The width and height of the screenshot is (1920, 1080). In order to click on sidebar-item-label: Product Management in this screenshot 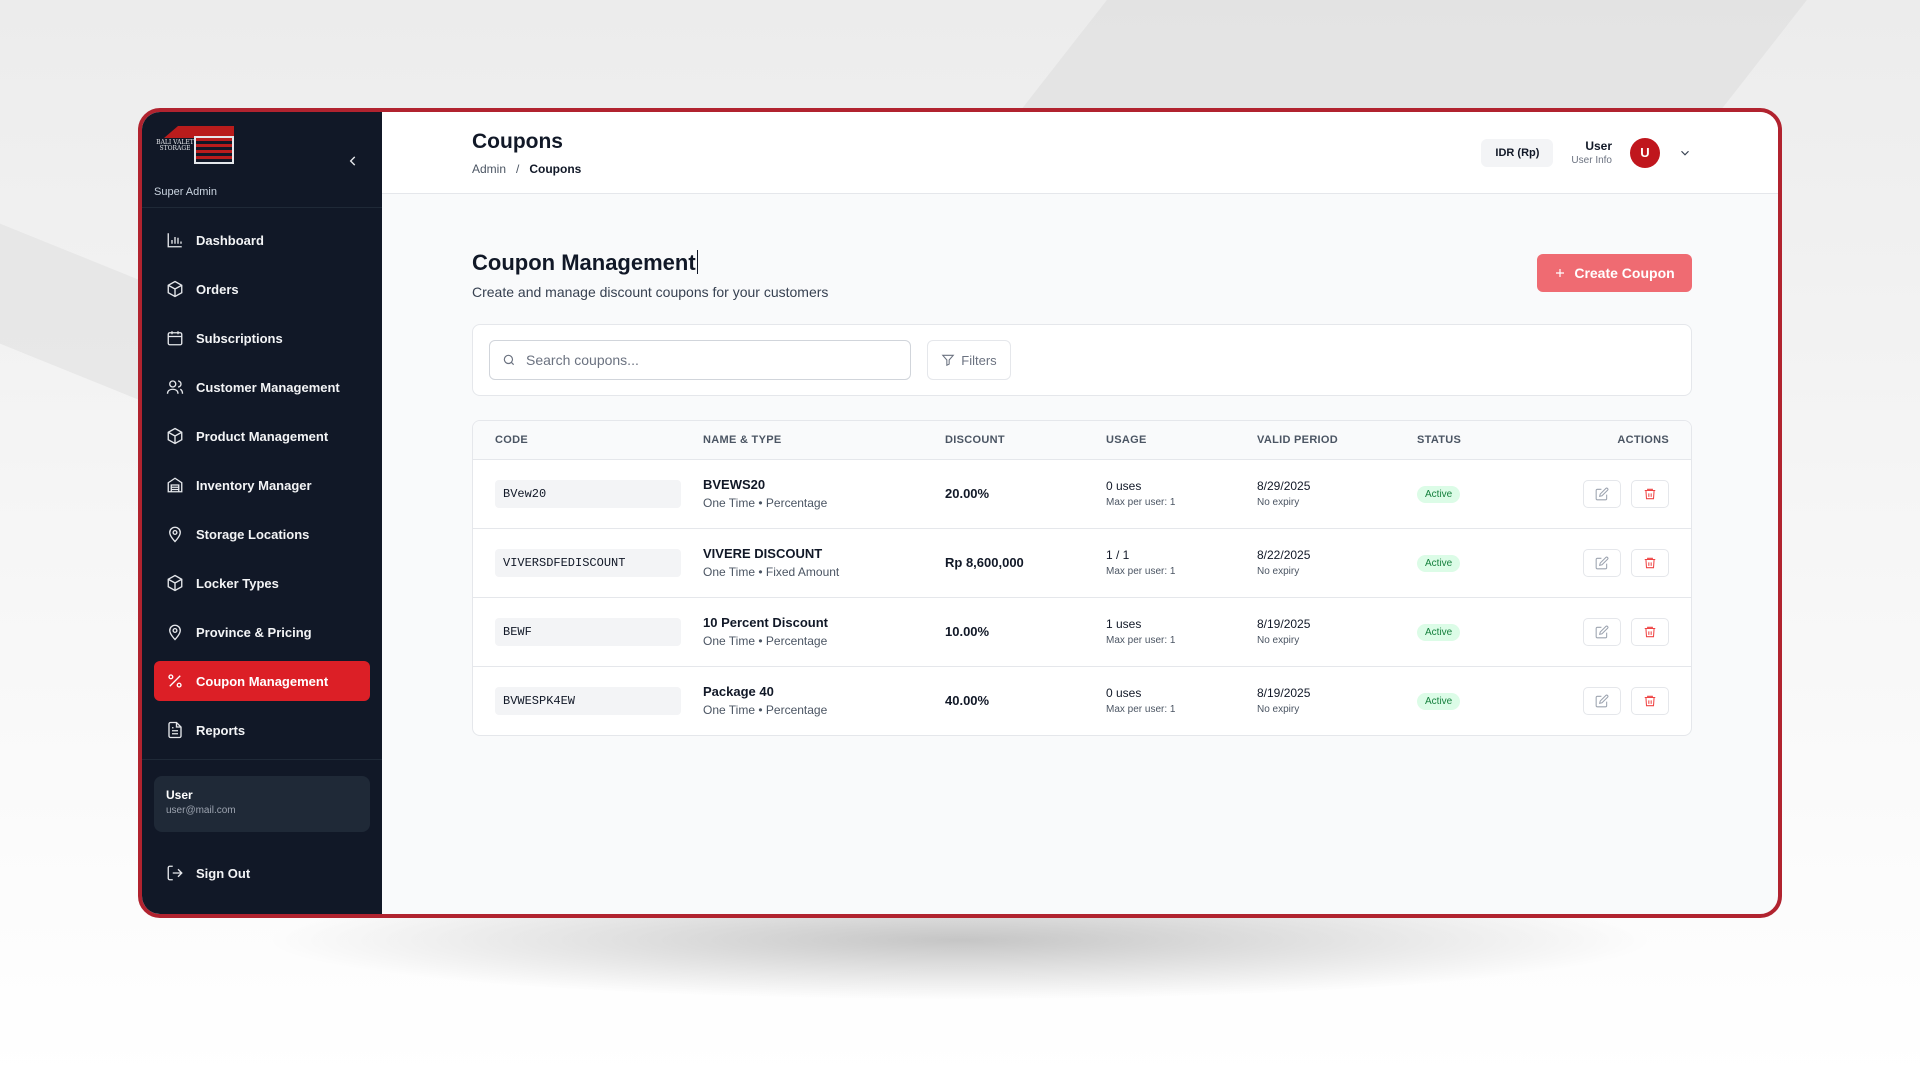, I will do `click(262, 436)`.